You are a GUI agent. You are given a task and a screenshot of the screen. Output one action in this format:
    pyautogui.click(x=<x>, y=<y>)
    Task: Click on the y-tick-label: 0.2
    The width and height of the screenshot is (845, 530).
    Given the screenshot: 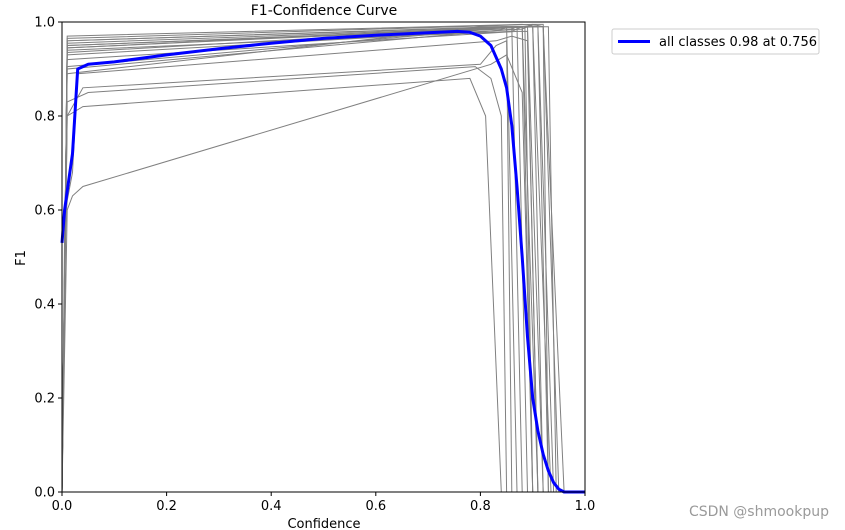 What is the action you would take?
    pyautogui.click(x=44, y=399)
    